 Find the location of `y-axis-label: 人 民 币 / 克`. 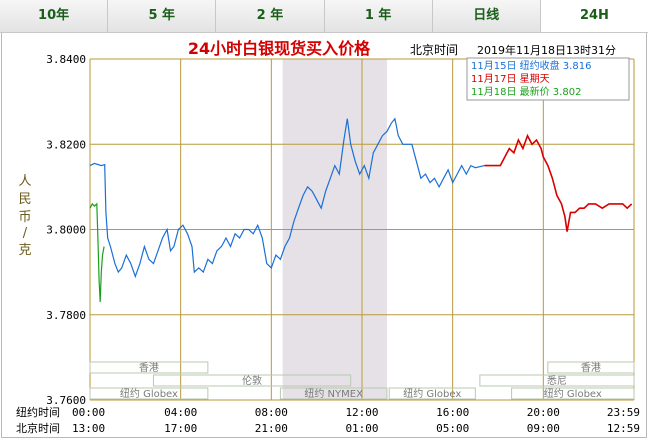

y-axis-label: 人 民 币 / 克 is located at coordinates (24, 216).